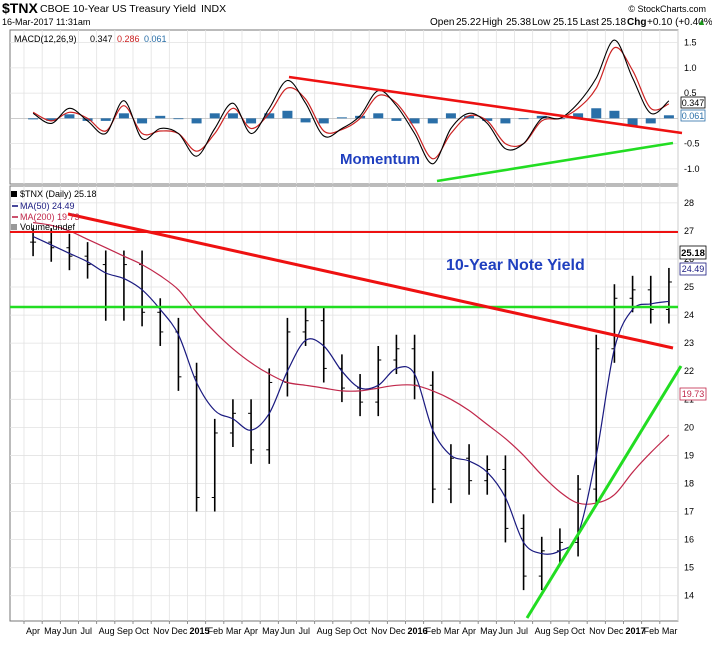 Image resolution: width=712 pixels, height=646 pixels. Describe the element at coordinates (636, 22) in the screenshot. I see `chg-label: Chg` at that location.